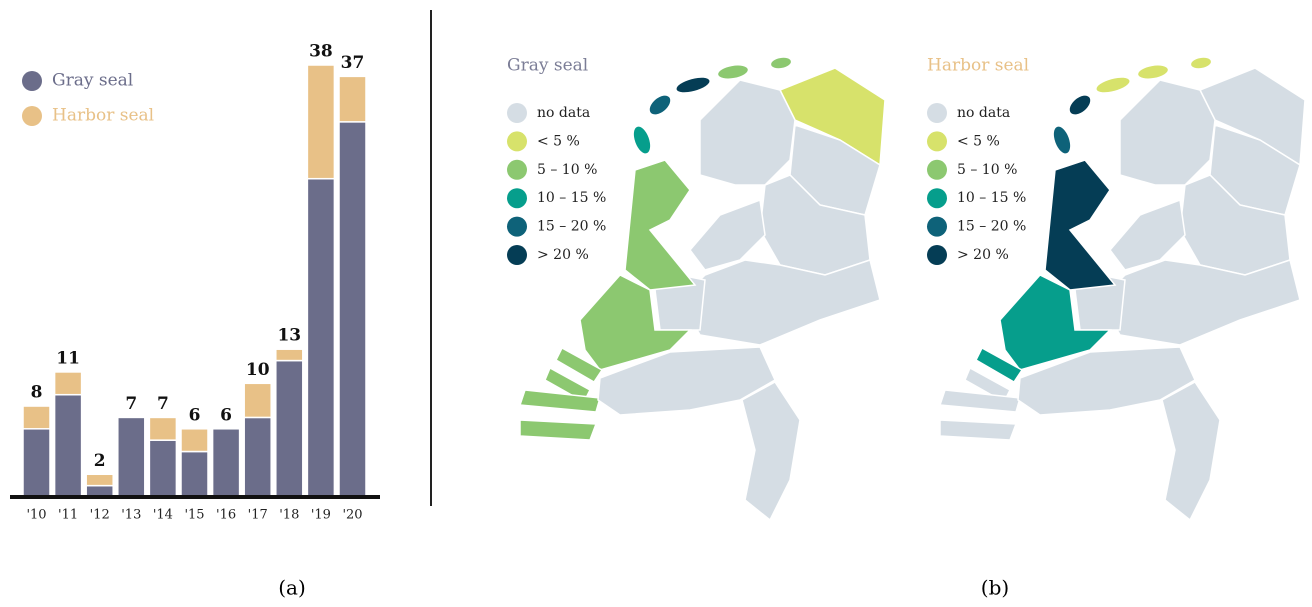  What do you see at coordinates (289, 515) in the screenshot?
I see `x-tick-label: '18` at bounding box center [289, 515].